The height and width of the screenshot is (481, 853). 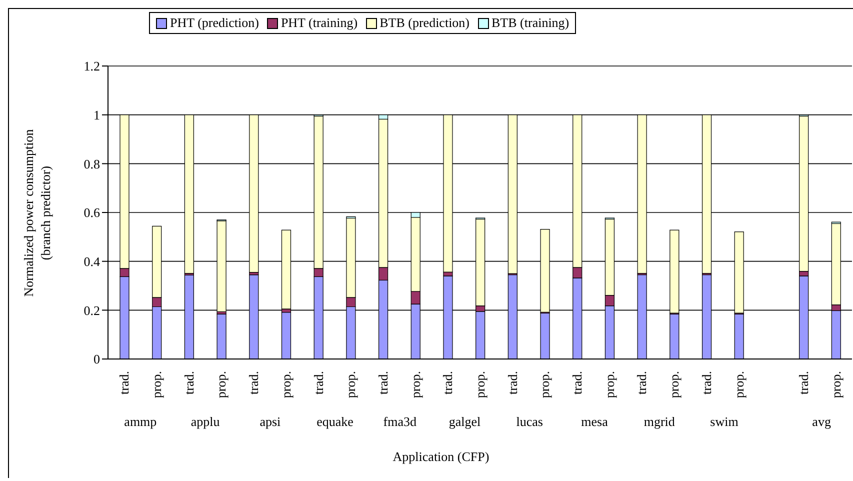 I want to click on y-tick-label: 0.4, so click(x=92, y=261).